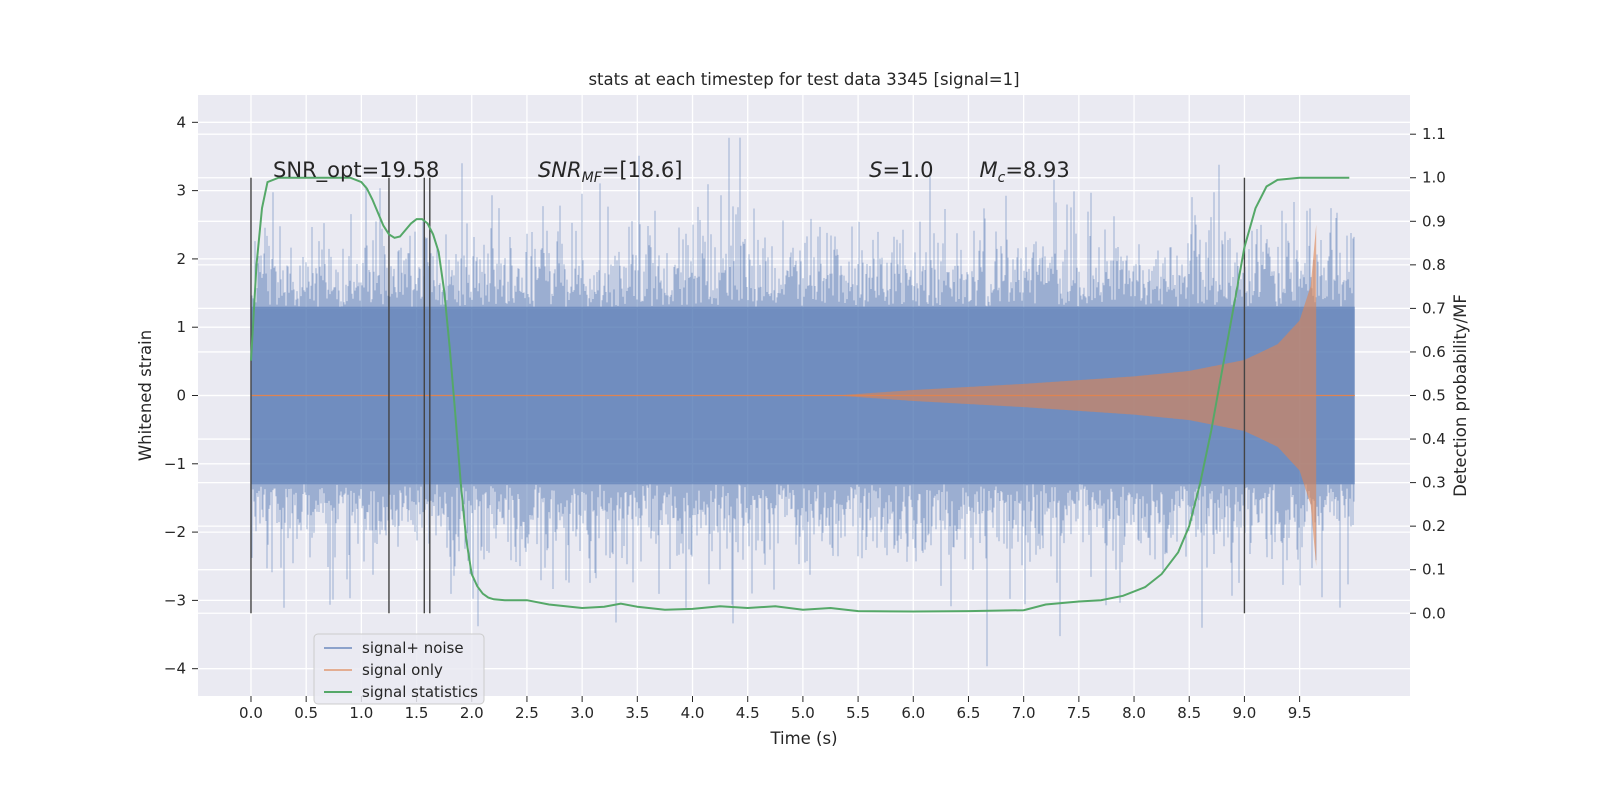  Describe the element at coordinates (1434, 526) in the screenshot. I see `y2-tick-label: 0.2` at that location.